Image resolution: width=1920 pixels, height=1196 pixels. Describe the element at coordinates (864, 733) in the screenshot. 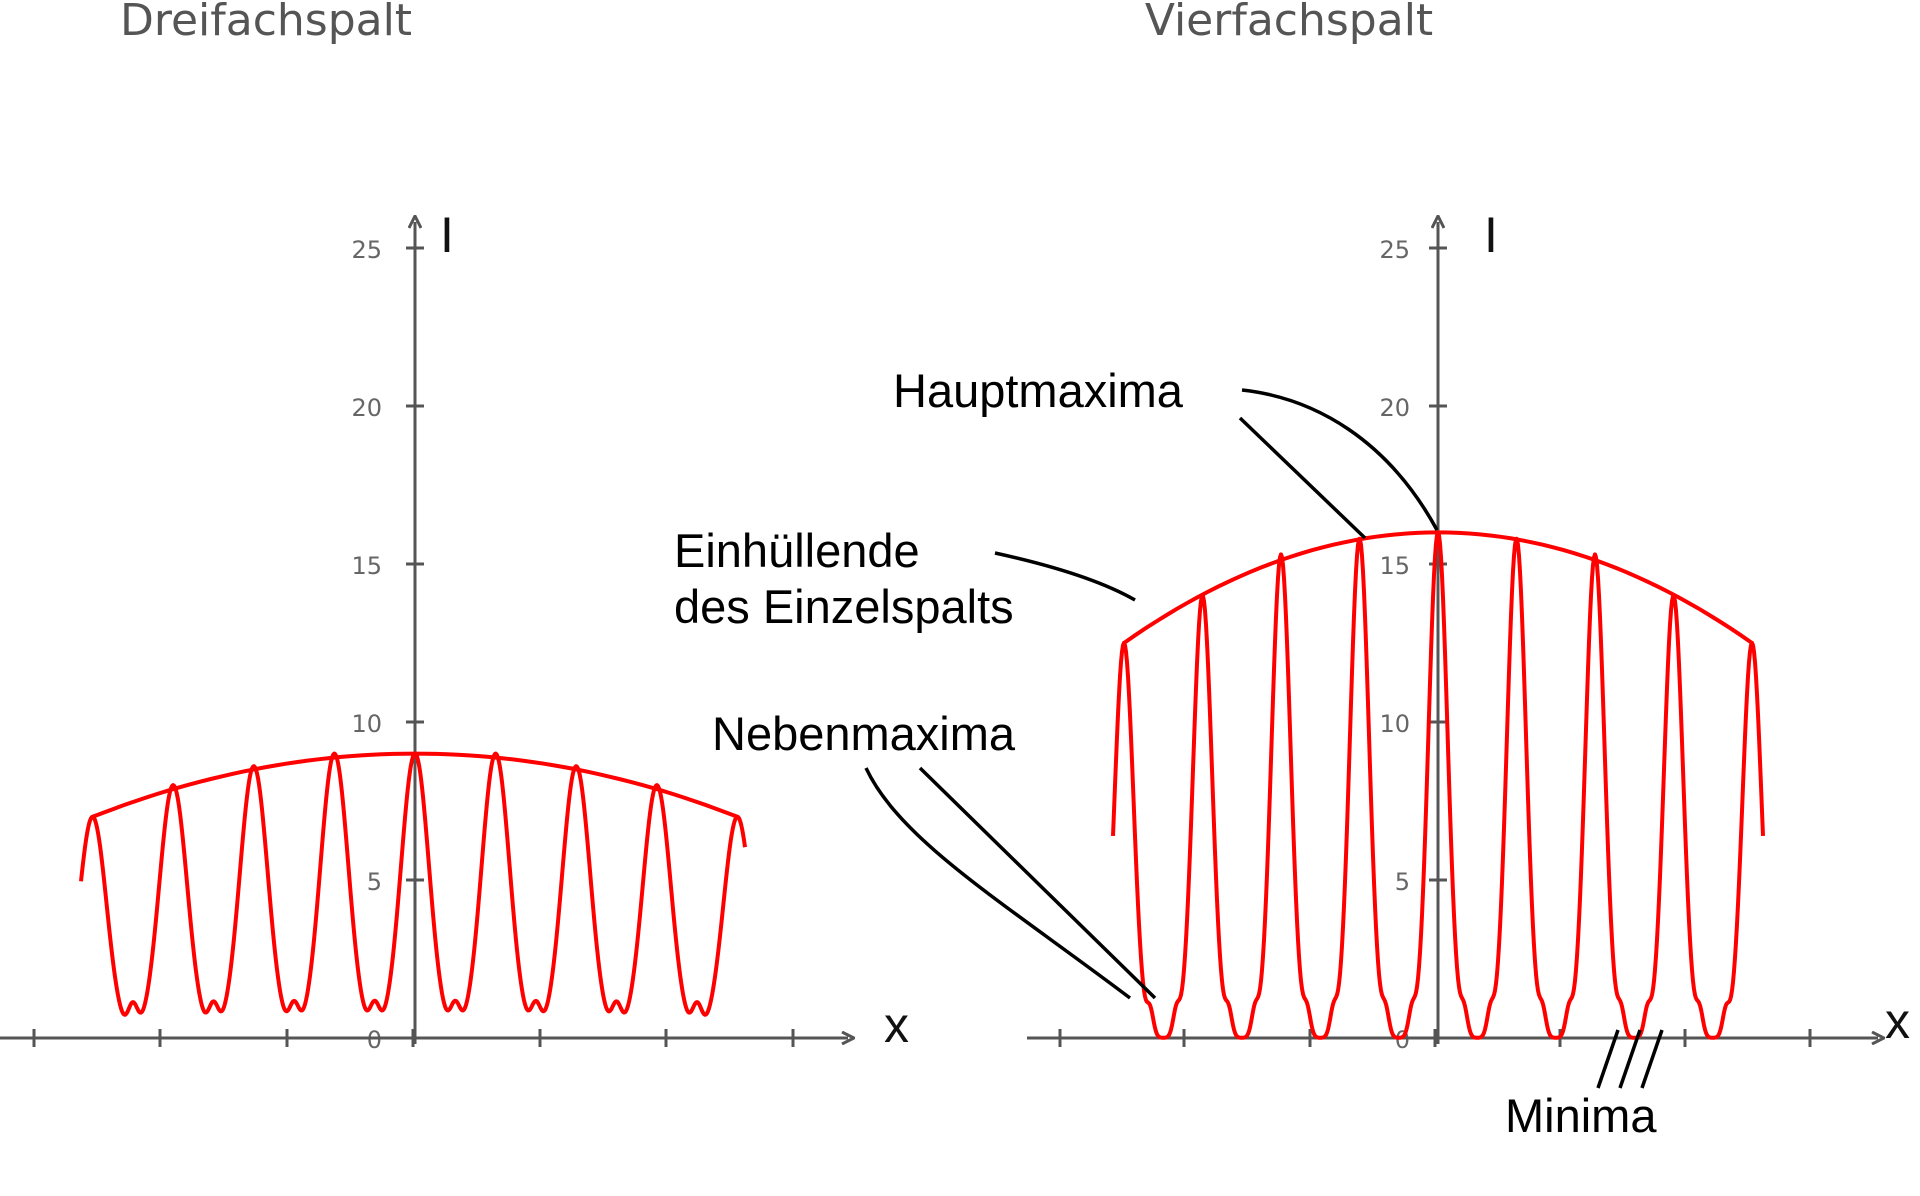

I see `annotation-nebenmaxima: Nebenmaxima` at that location.